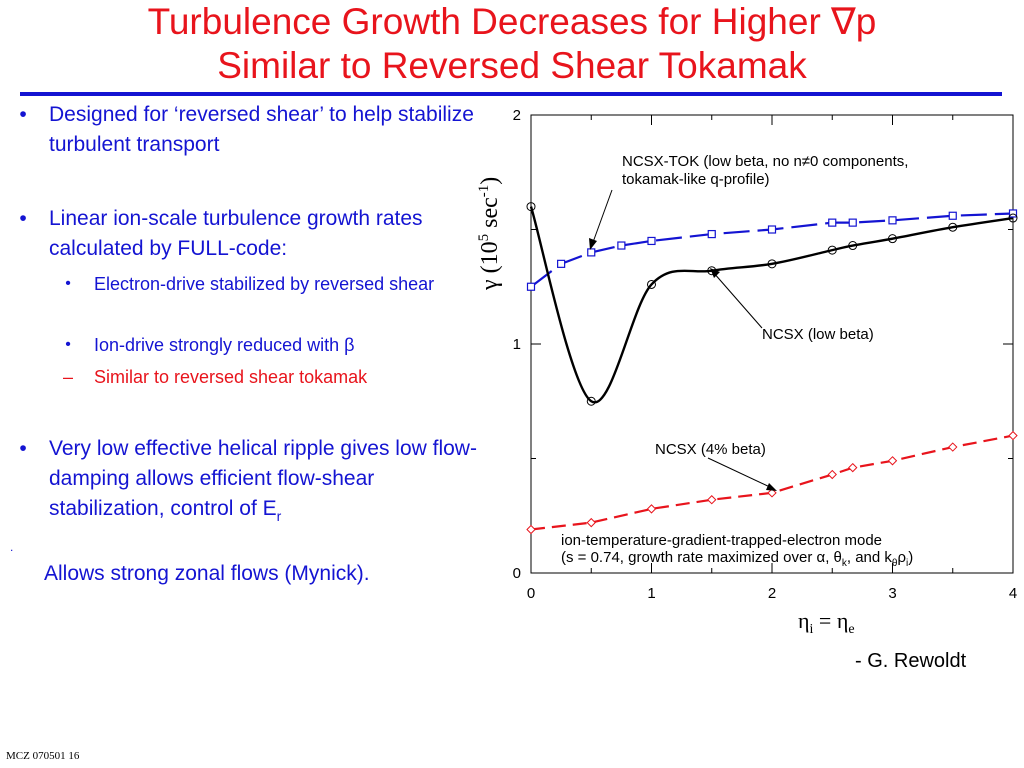 The width and height of the screenshot is (1024, 768). Describe the element at coordinates (771, 487) in the screenshot. I see `beta-arrowhead` at that location.